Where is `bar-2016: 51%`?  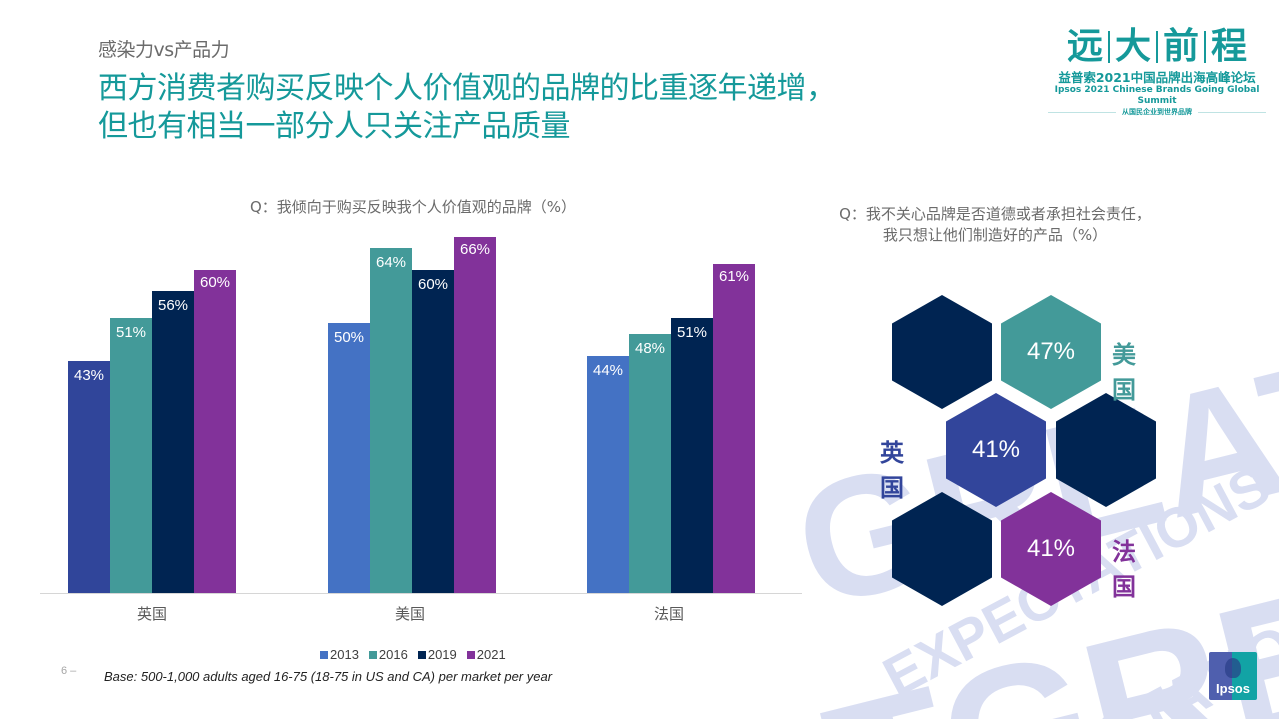
bar-2016: 51% is located at coordinates (131, 455).